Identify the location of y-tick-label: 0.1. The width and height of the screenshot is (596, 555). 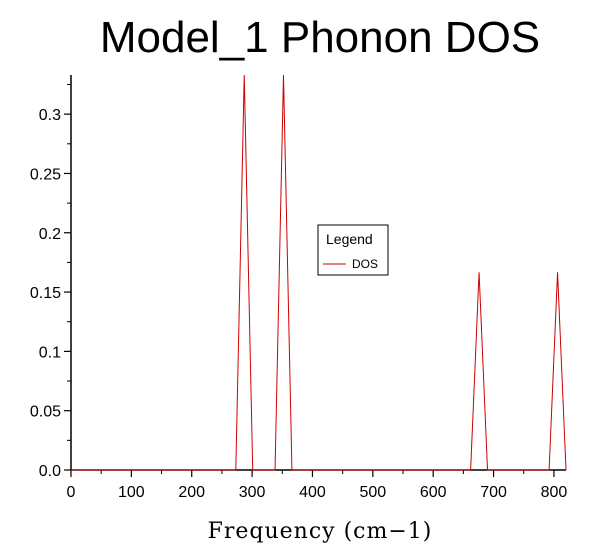
(50, 352).